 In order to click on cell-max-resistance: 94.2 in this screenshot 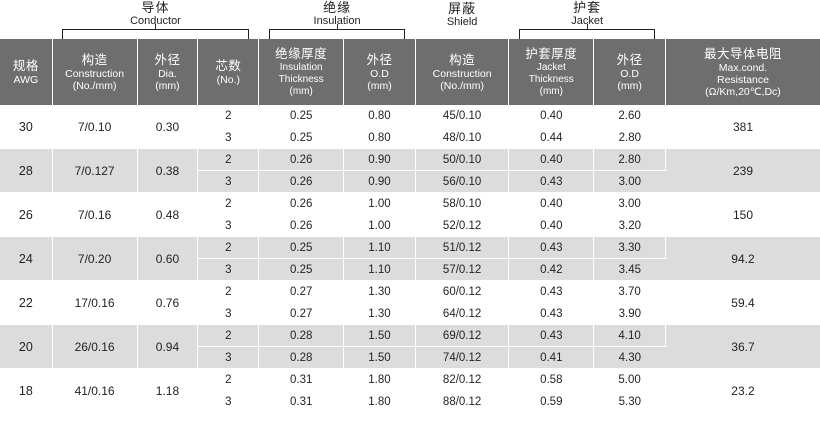, I will do `click(742, 258)`.